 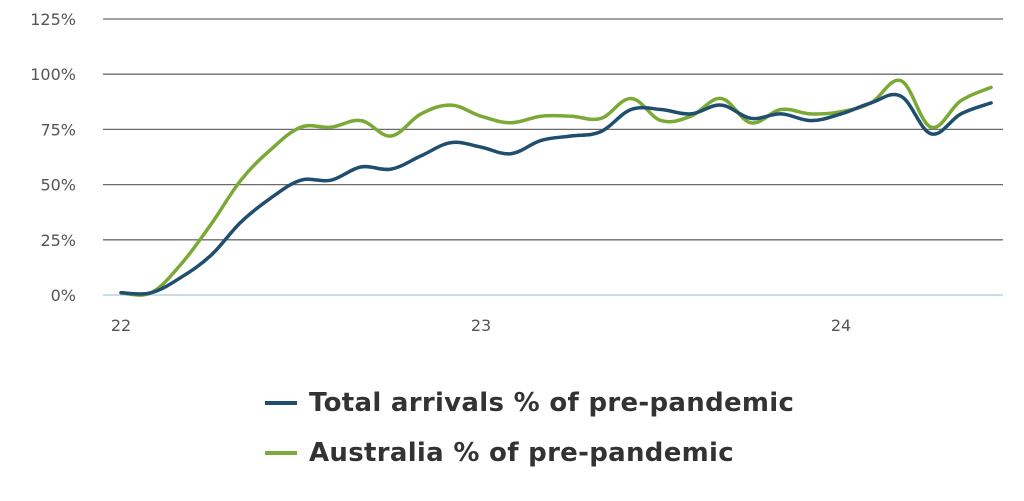 What do you see at coordinates (521, 453) in the screenshot?
I see `legend-label-australia: Australia % of pre-pandemic` at bounding box center [521, 453].